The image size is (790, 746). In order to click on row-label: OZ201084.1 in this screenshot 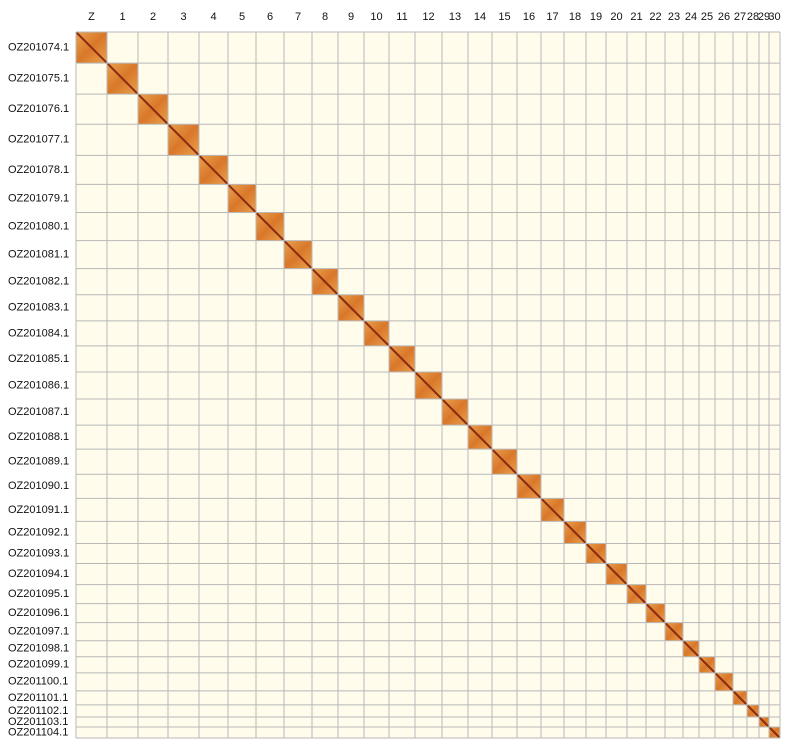, I will do `click(38, 333)`.